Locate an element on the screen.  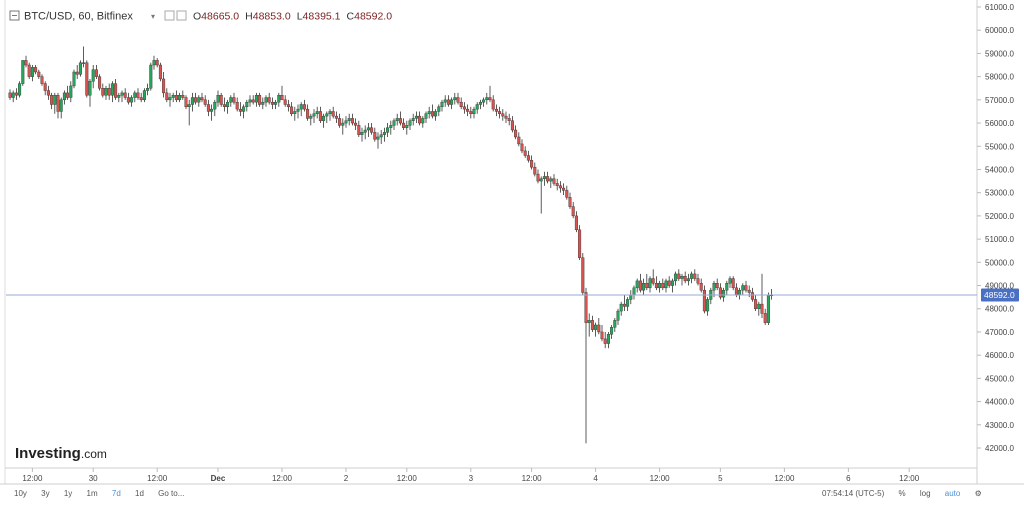
range-1y: 1y is located at coordinates (68, 493).